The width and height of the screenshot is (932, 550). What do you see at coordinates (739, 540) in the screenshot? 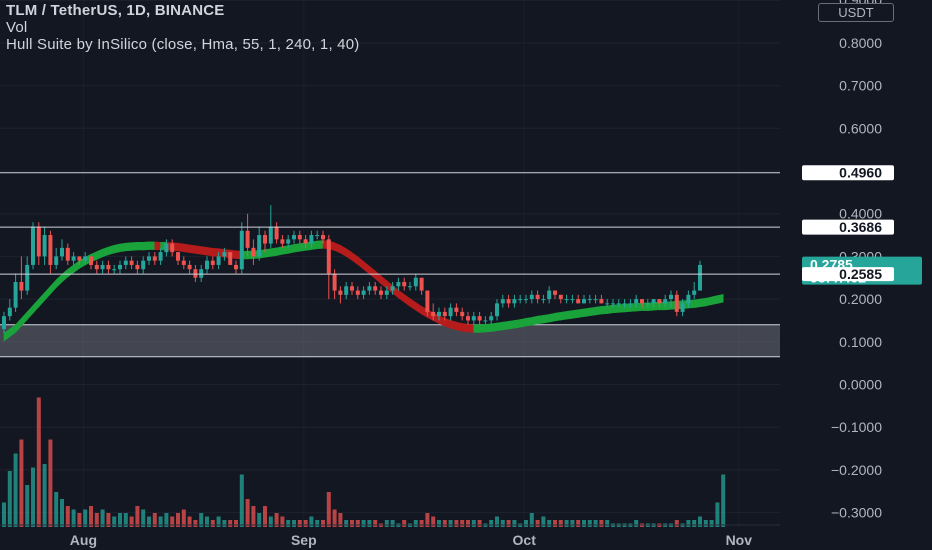
I see `time-axis-label: Nov` at bounding box center [739, 540].